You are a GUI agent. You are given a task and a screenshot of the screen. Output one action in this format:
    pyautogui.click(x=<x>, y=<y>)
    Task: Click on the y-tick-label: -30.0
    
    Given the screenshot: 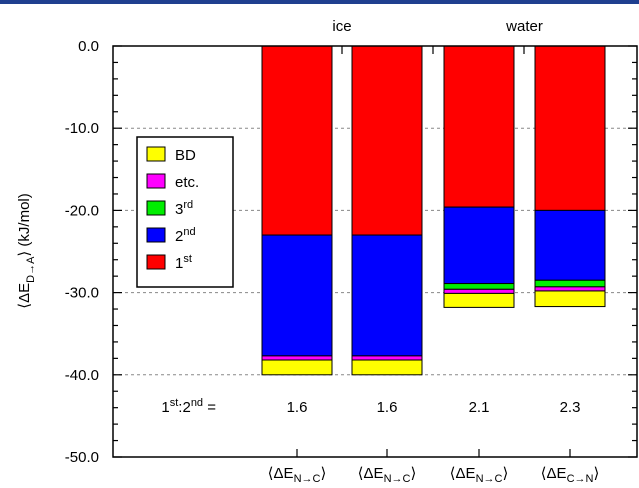 What is the action you would take?
    pyautogui.click(x=82, y=293)
    